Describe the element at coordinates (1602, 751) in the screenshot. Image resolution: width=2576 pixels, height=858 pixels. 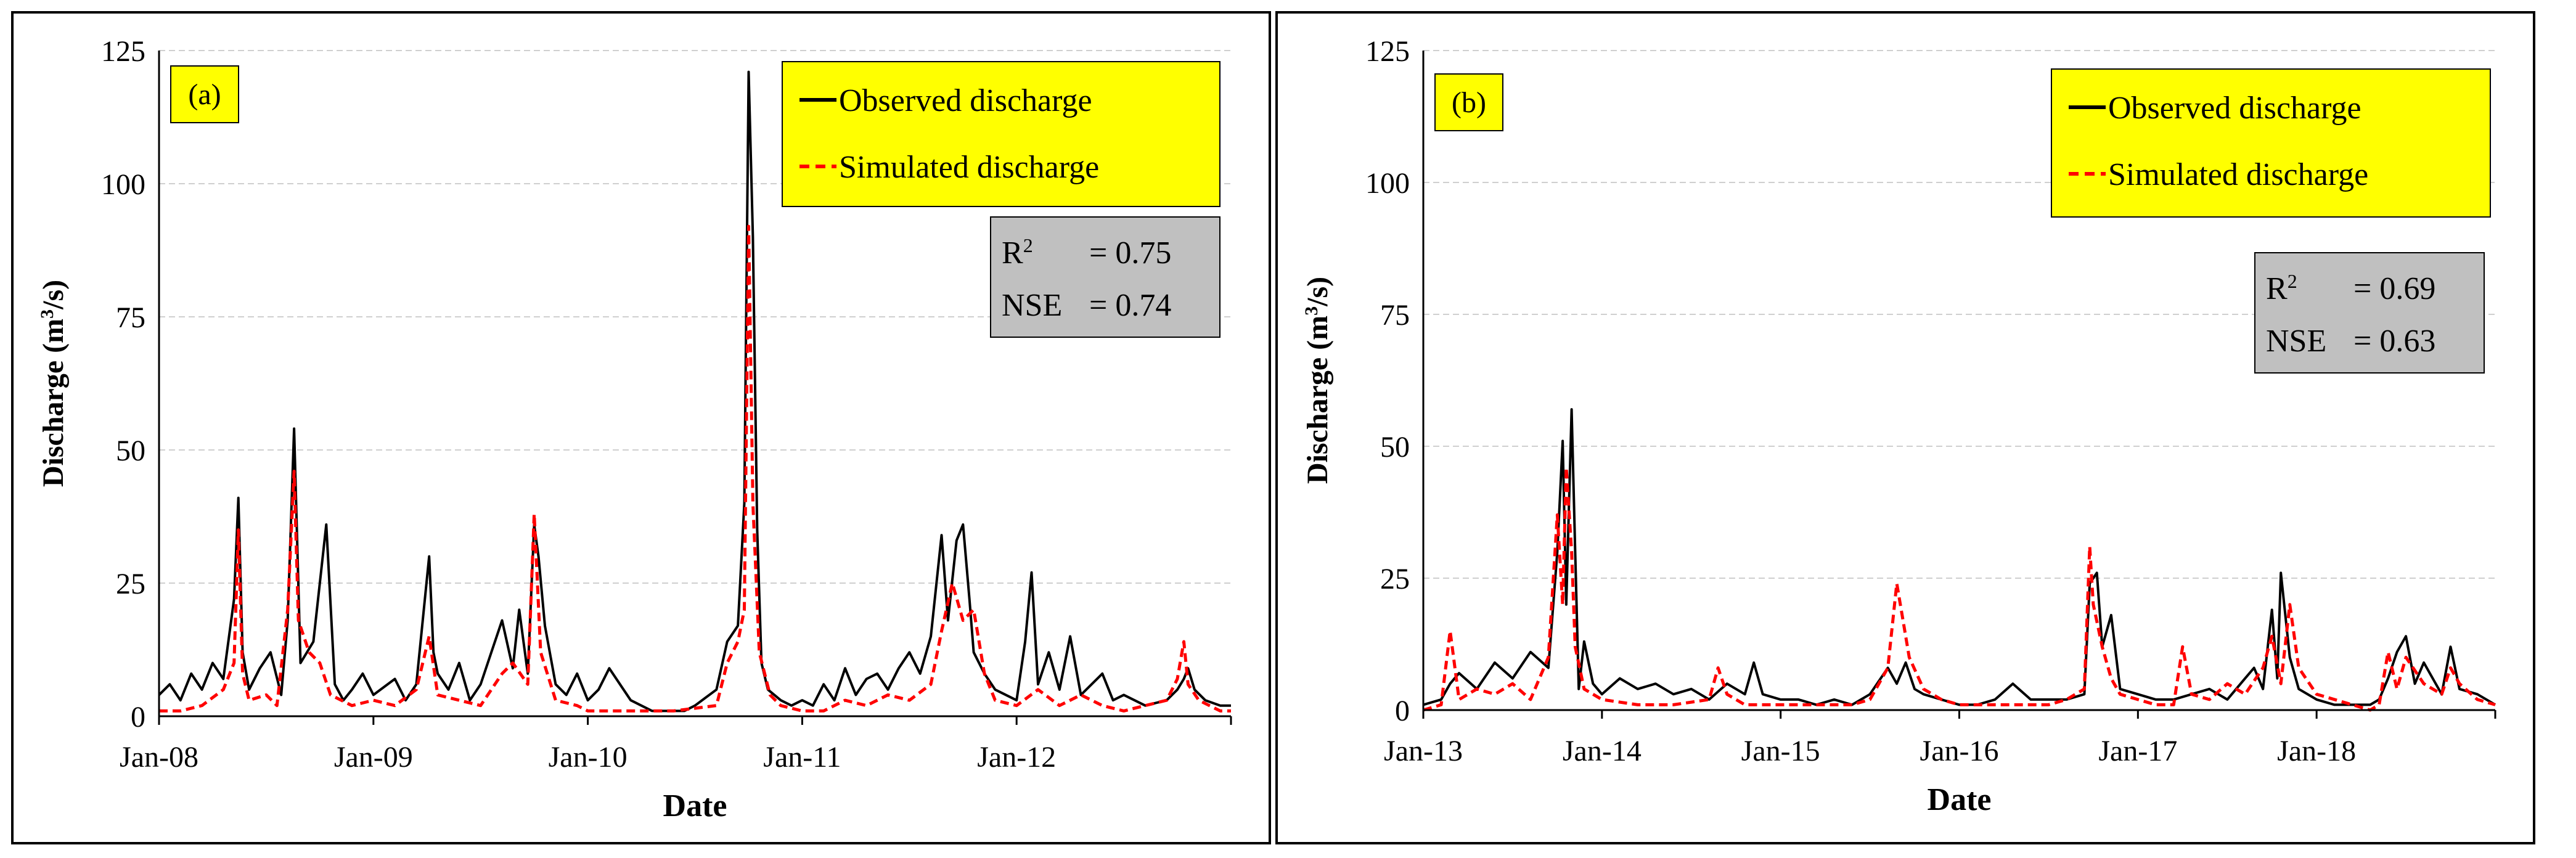
I see `x-tick-label: Jan-14` at that location.